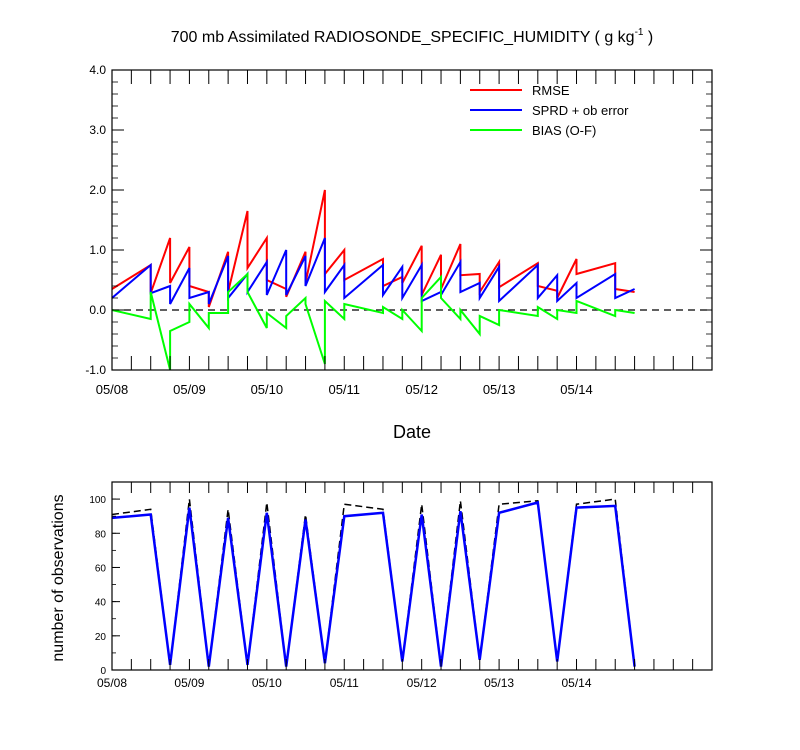 The width and height of the screenshot is (800, 750). I want to click on observations-chart-y-tick-label: 20, so click(101, 637).